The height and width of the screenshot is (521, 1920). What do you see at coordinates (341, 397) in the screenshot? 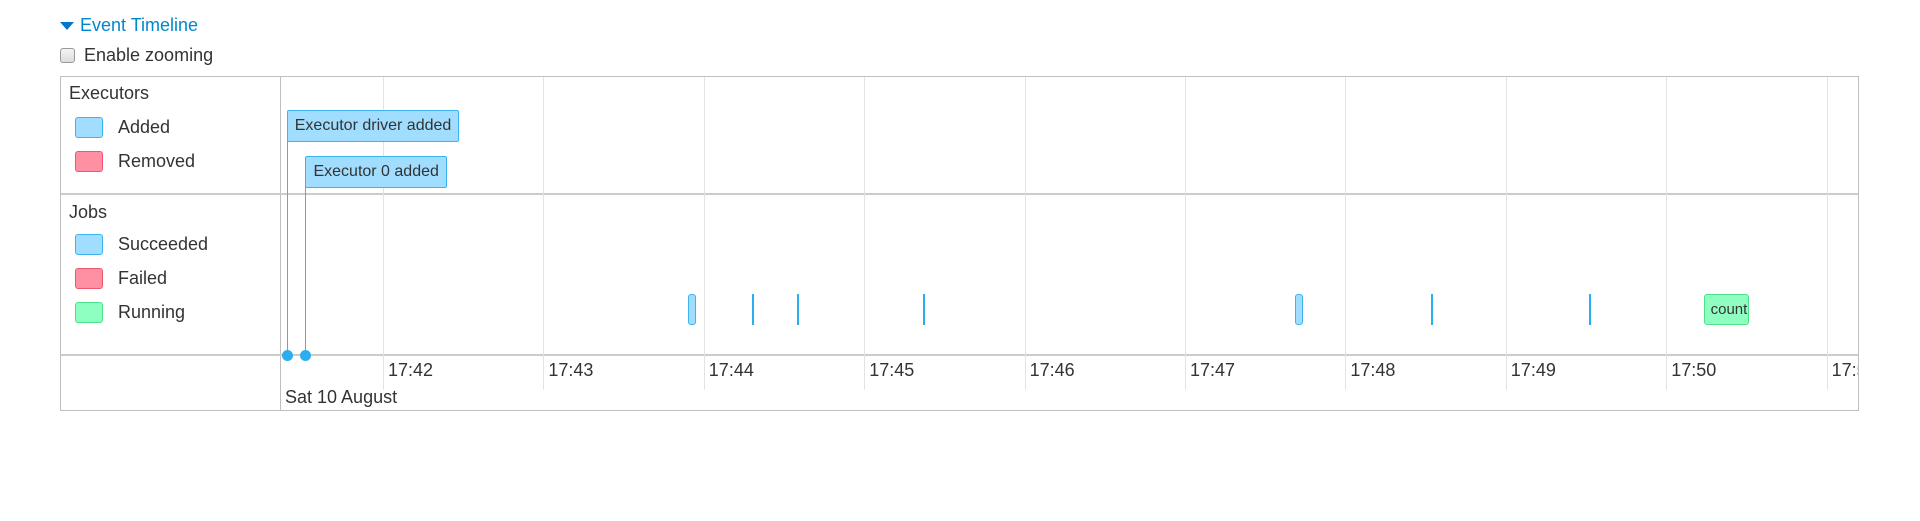
I see `axis-date: Sat 10 August` at bounding box center [341, 397].